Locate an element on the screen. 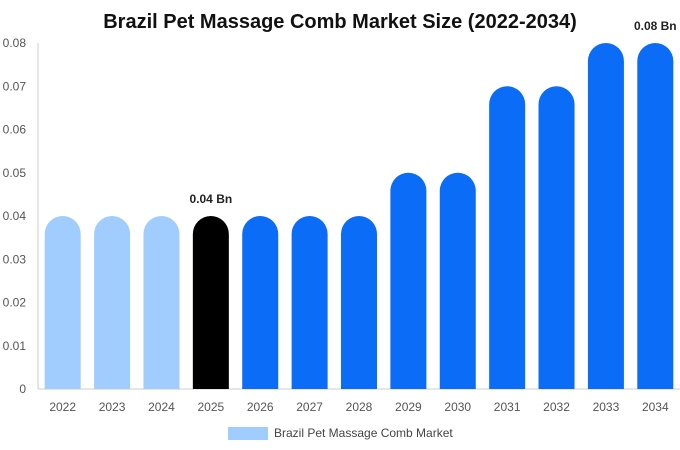 The width and height of the screenshot is (680, 450). bar-2024 is located at coordinates (161, 302).